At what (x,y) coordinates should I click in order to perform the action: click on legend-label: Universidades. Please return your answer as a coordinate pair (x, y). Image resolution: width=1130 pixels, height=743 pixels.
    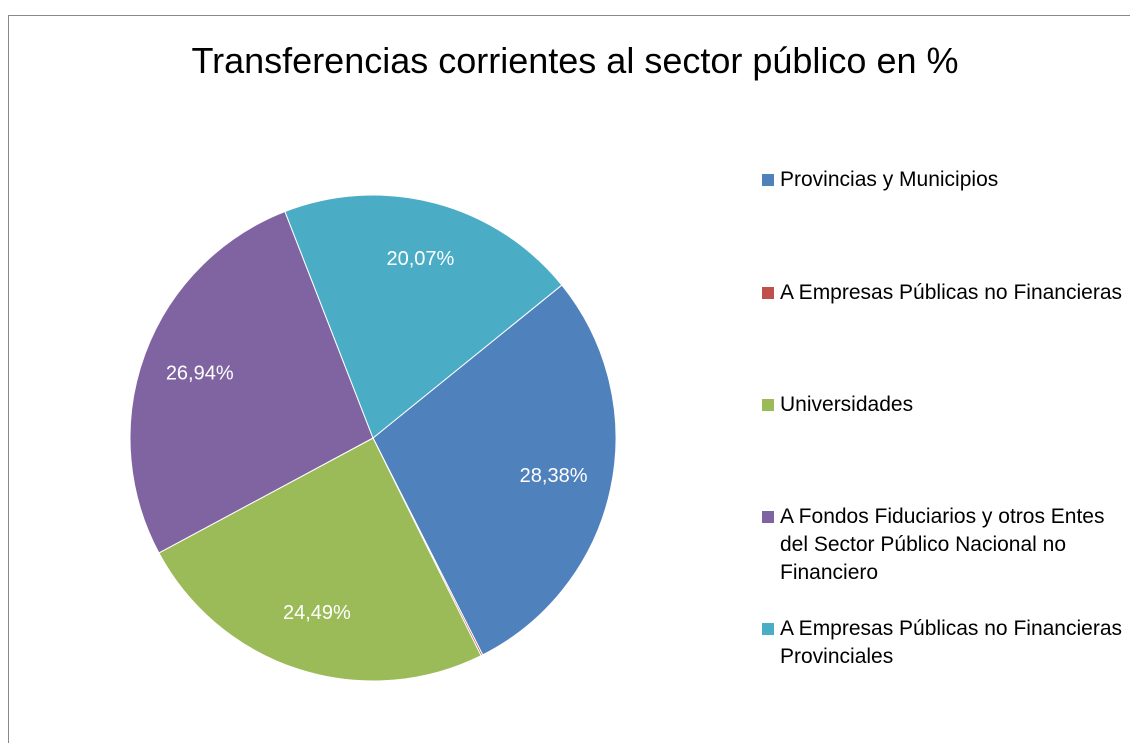
    Looking at the image, I should click on (847, 404).